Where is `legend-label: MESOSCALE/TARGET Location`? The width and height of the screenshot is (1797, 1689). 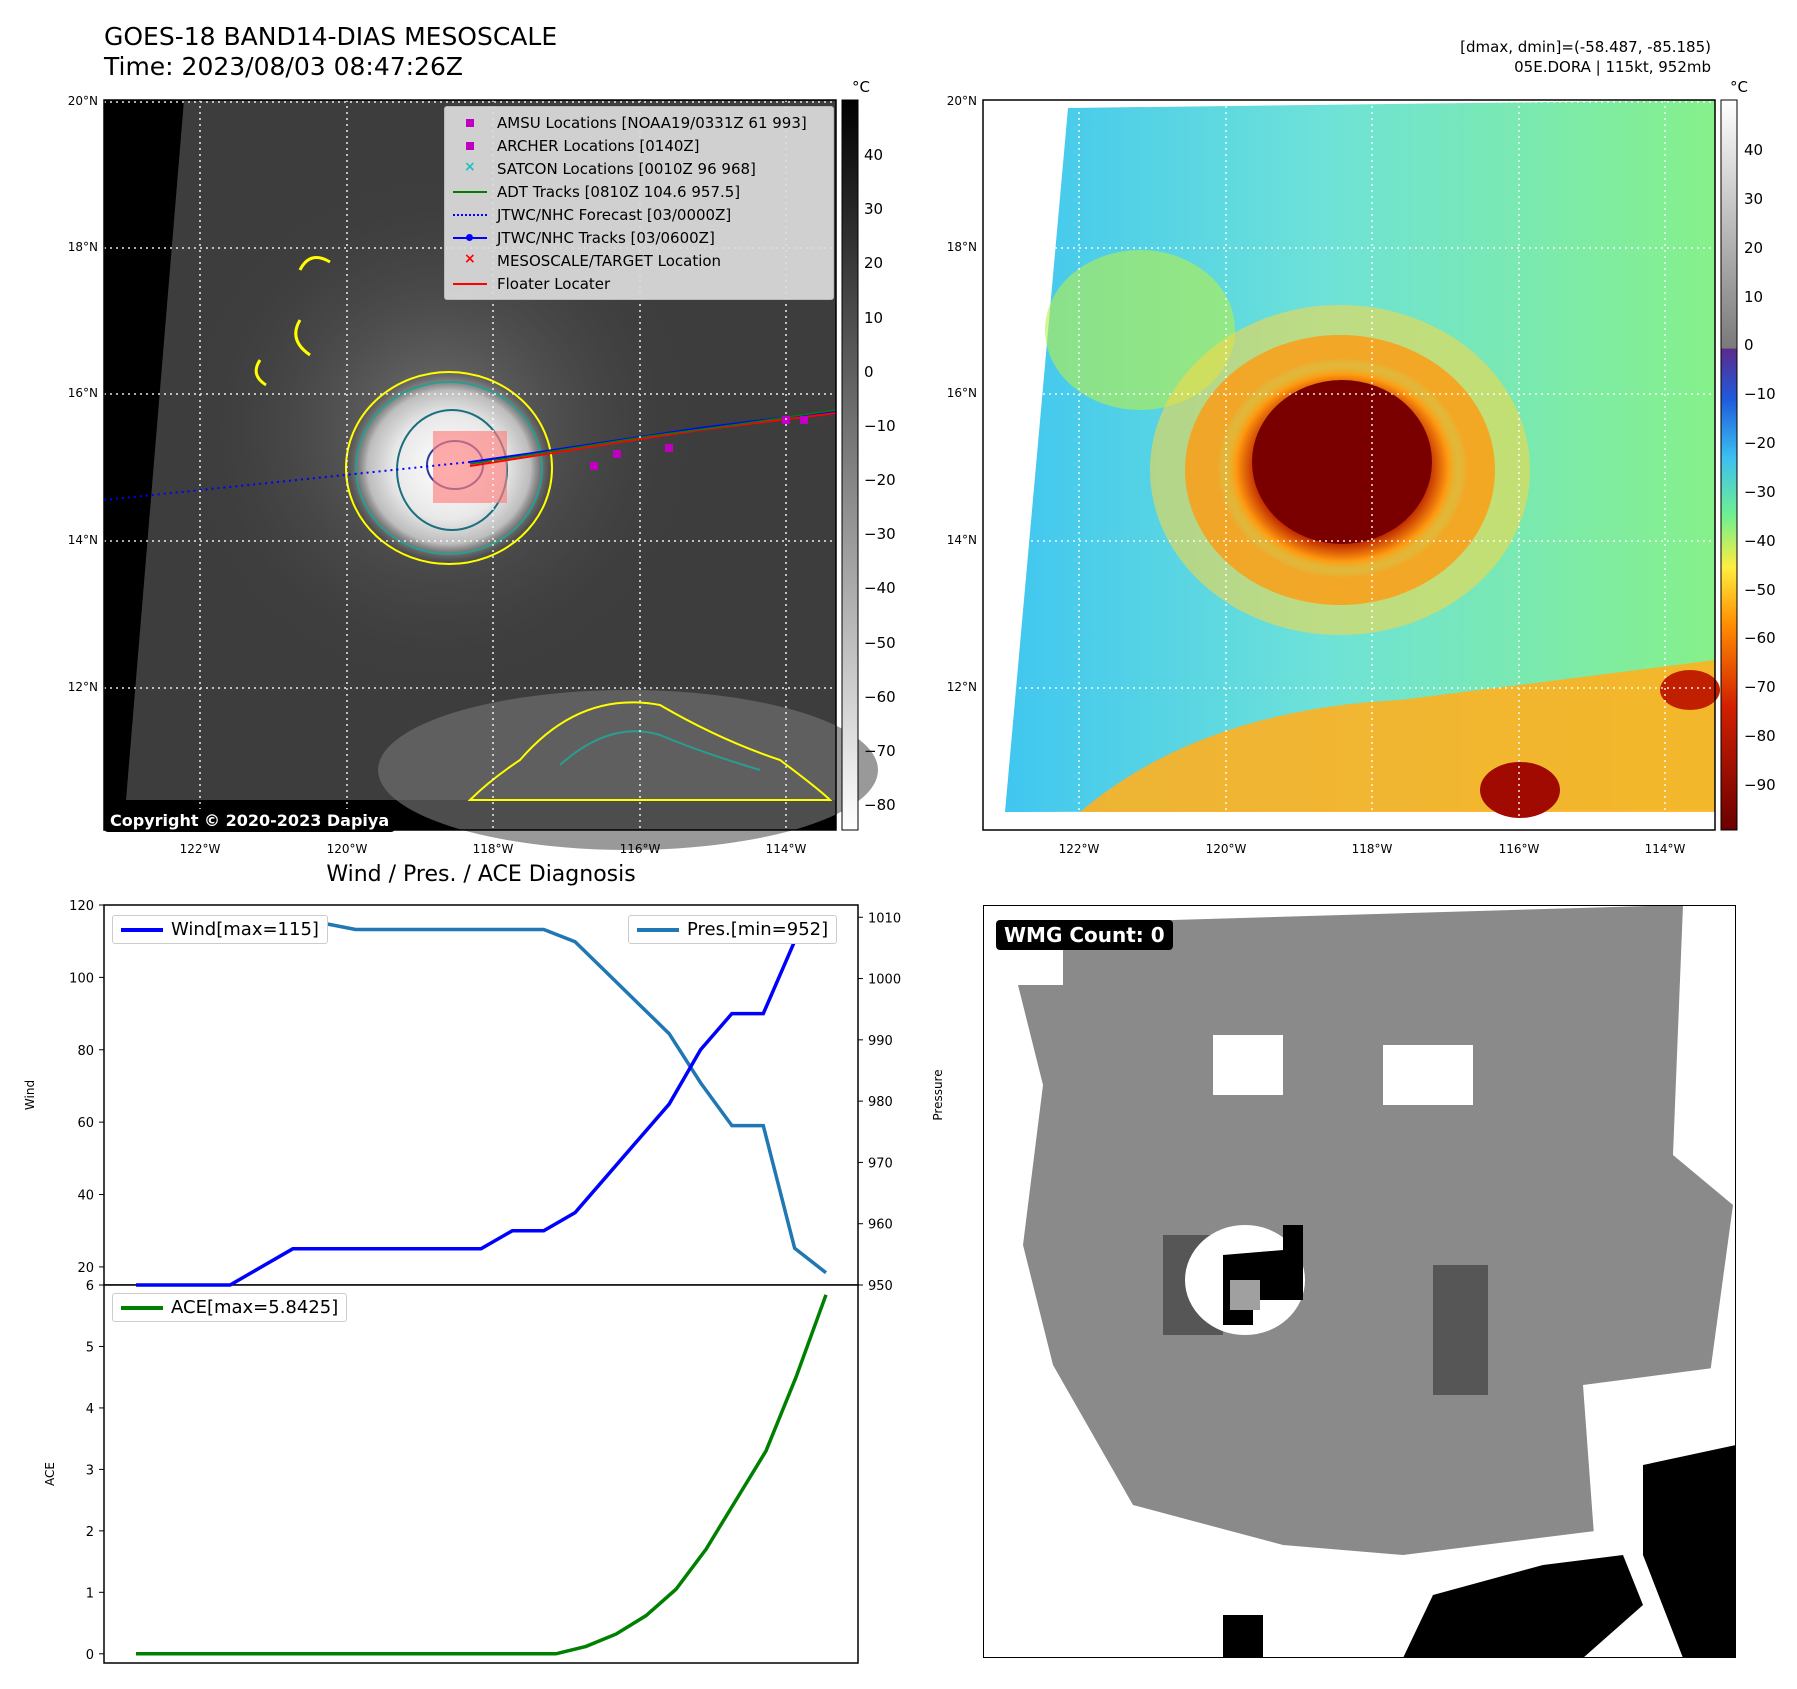 legend-label: MESOSCALE/TARGET Location is located at coordinates (609, 260).